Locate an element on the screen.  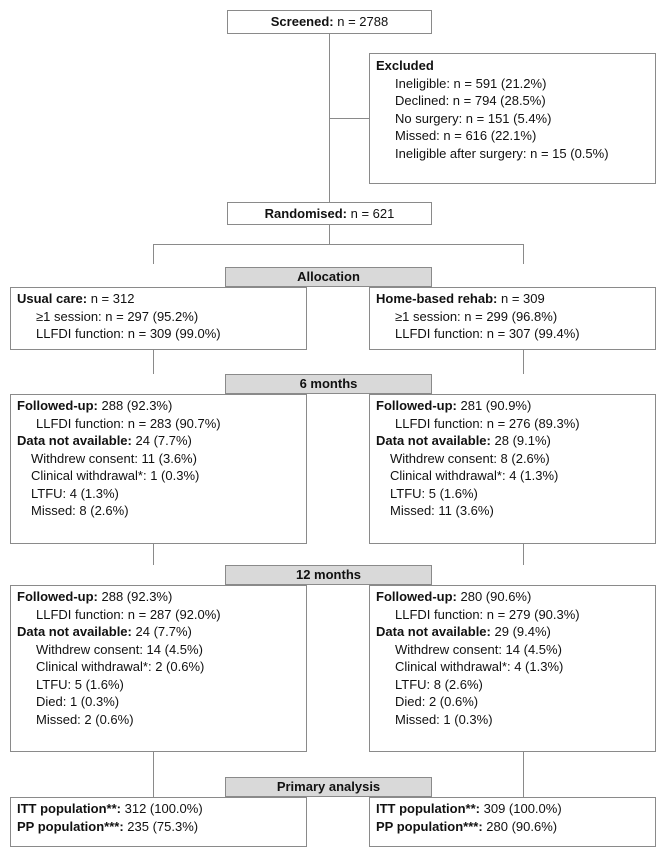
home-rehab-itt: ITT population**: 309 (100.0%) is located at coordinates (469, 808).